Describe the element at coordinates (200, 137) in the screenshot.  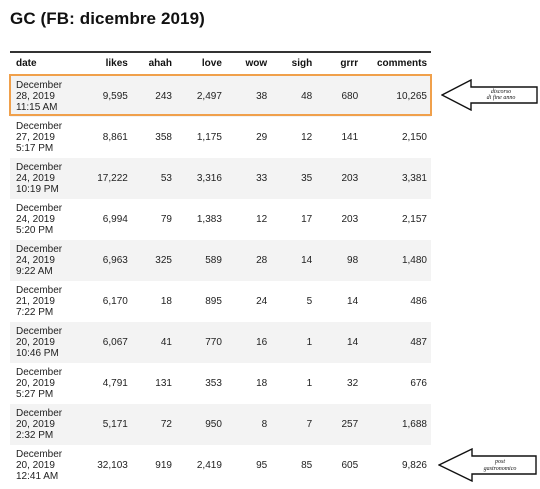
I see `cell-love: 1,175` at that location.